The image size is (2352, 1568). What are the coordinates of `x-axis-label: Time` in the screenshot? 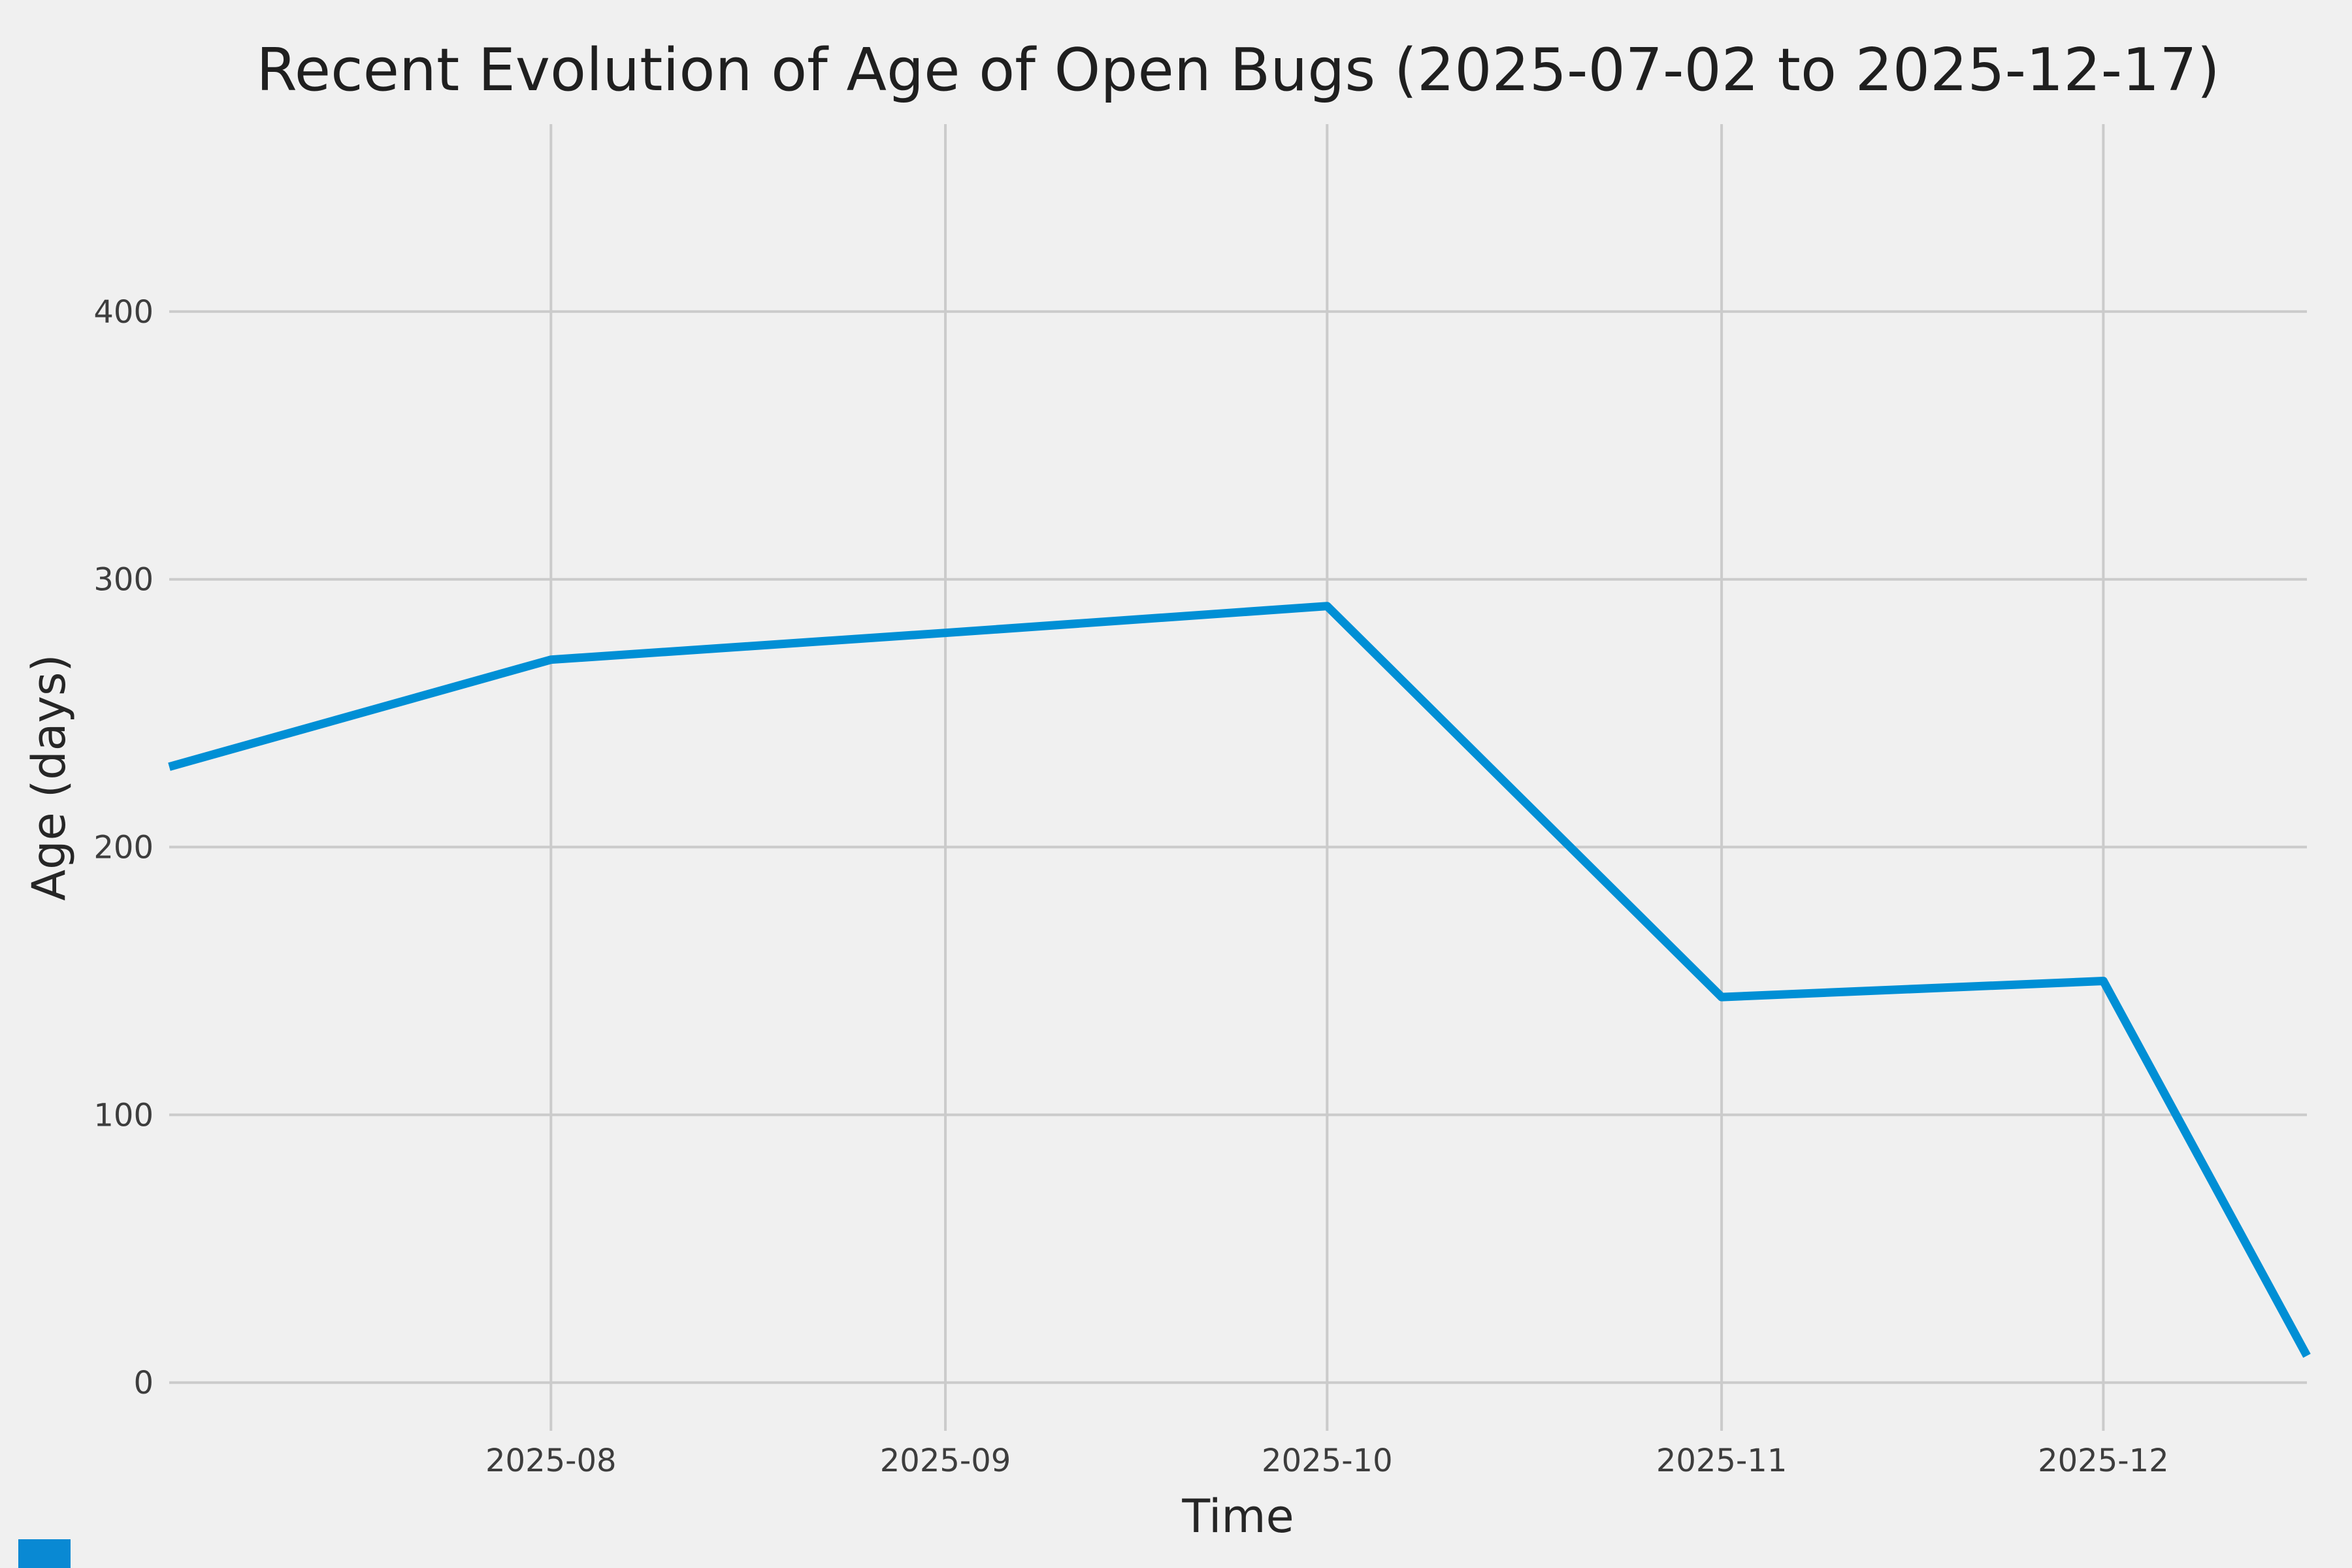 It's located at (1238, 1516).